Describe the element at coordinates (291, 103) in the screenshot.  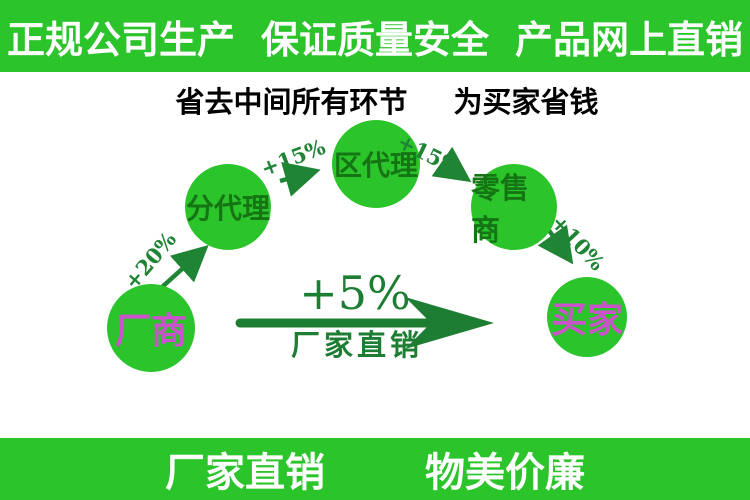
I see `subtitle-phrase-1: 省去中间所有环节` at that location.